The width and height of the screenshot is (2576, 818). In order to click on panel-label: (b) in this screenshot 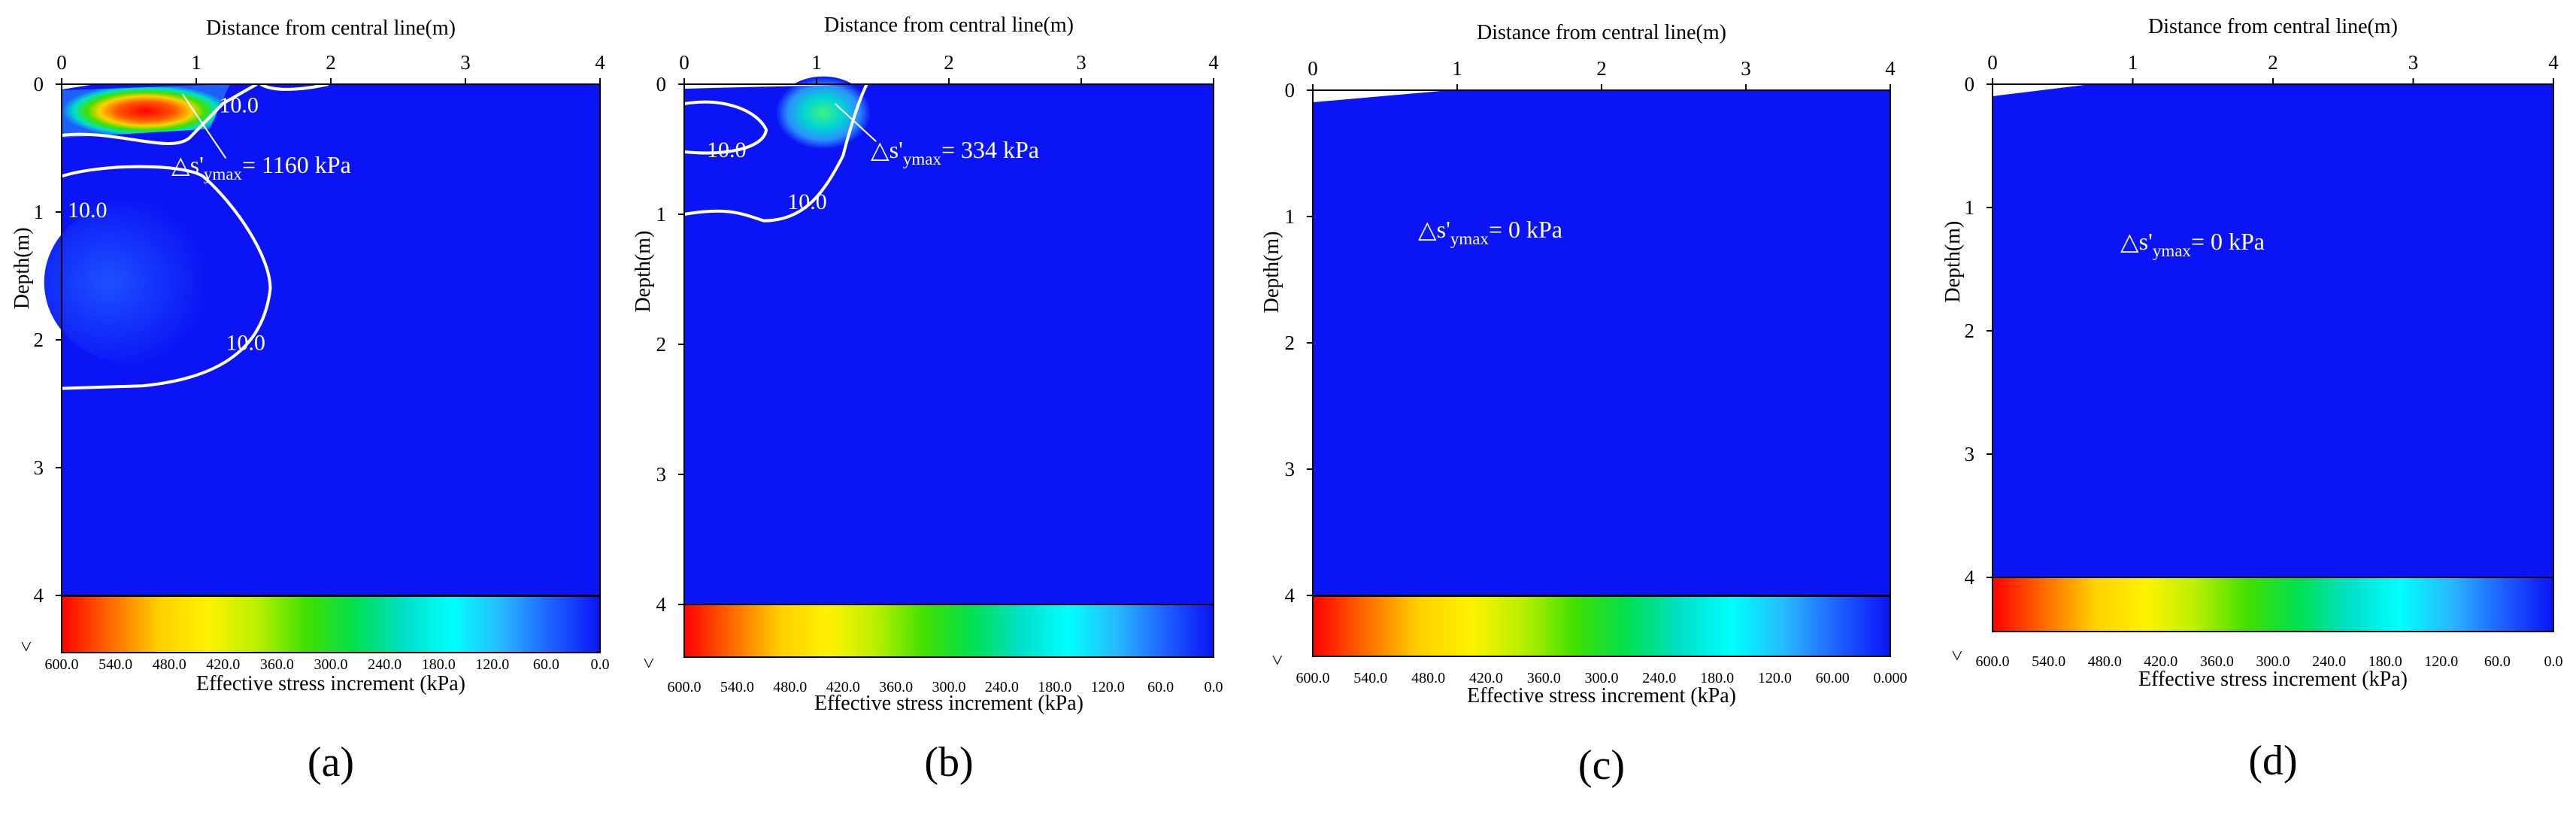, I will do `click(948, 762)`.